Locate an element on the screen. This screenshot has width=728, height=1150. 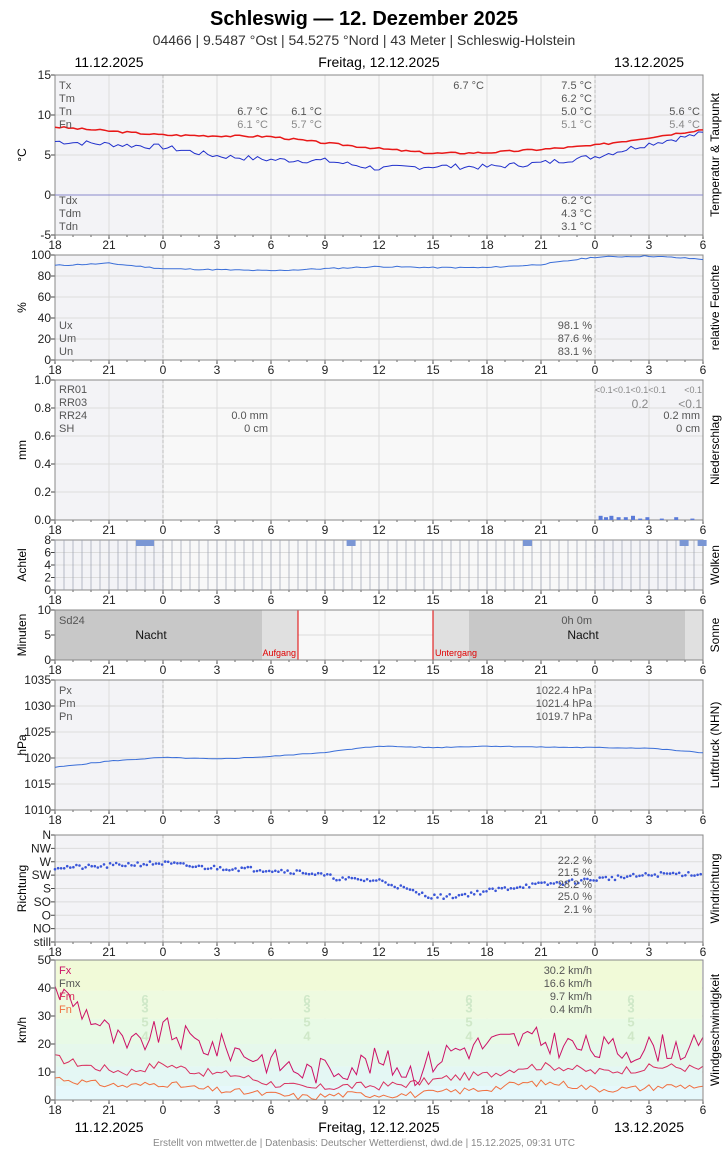
label-tdn: Tdn is located at coordinates (68, 227).